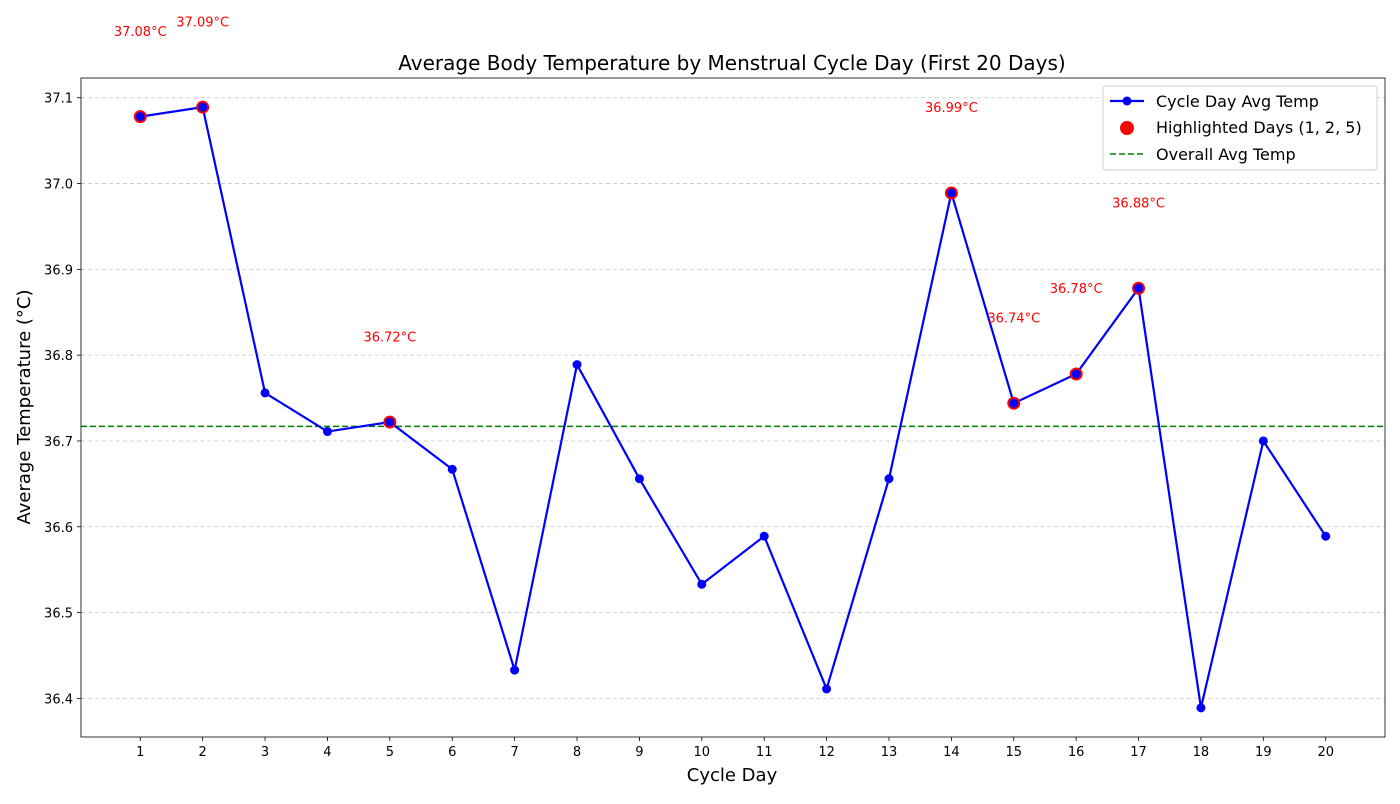 The height and width of the screenshot is (804, 1400). What do you see at coordinates (327, 752) in the screenshot?
I see `x-tick-label: 4` at bounding box center [327, 752].